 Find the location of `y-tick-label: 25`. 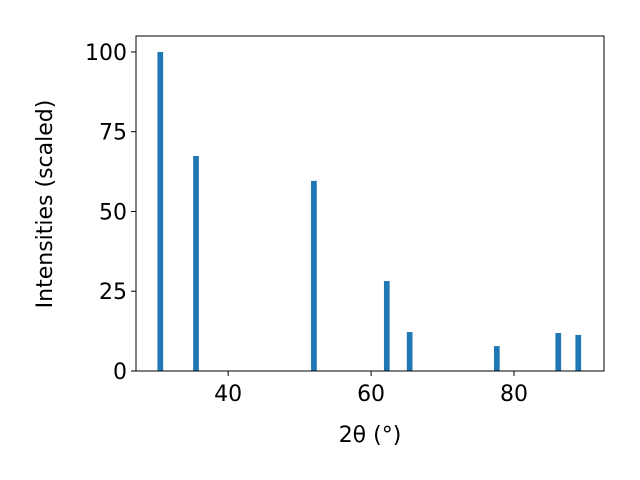

y-tick-label: 25 is located at coordinates (113, 292).